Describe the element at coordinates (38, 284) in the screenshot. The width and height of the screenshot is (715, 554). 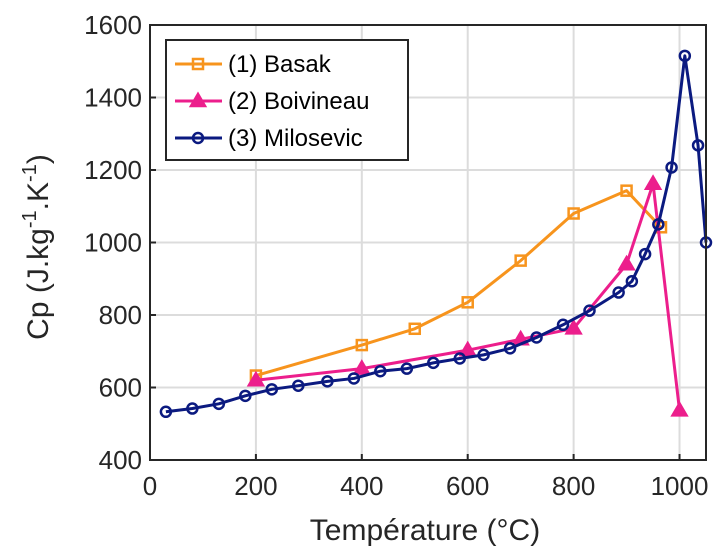
I see `y-axis-label-main: Cp (J.kg` at that location.